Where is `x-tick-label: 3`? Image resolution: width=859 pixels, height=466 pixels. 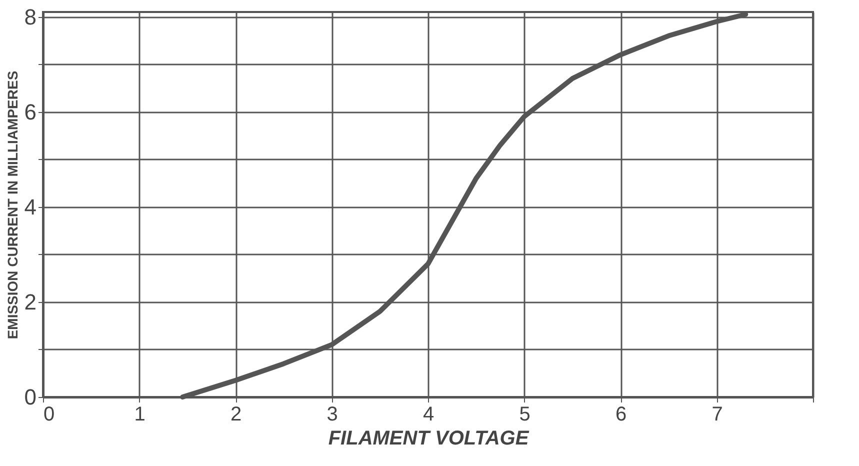
x-tick-label: 3 is located at coordinates (332, 415).